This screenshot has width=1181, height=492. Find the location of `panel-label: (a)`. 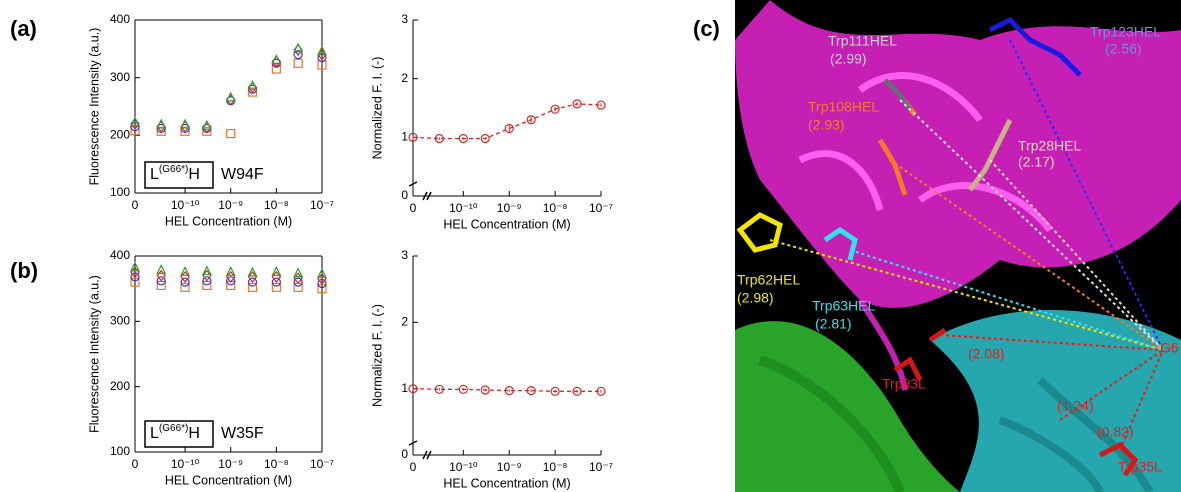

panel-label: (a) is located at coordinates (23, 28).